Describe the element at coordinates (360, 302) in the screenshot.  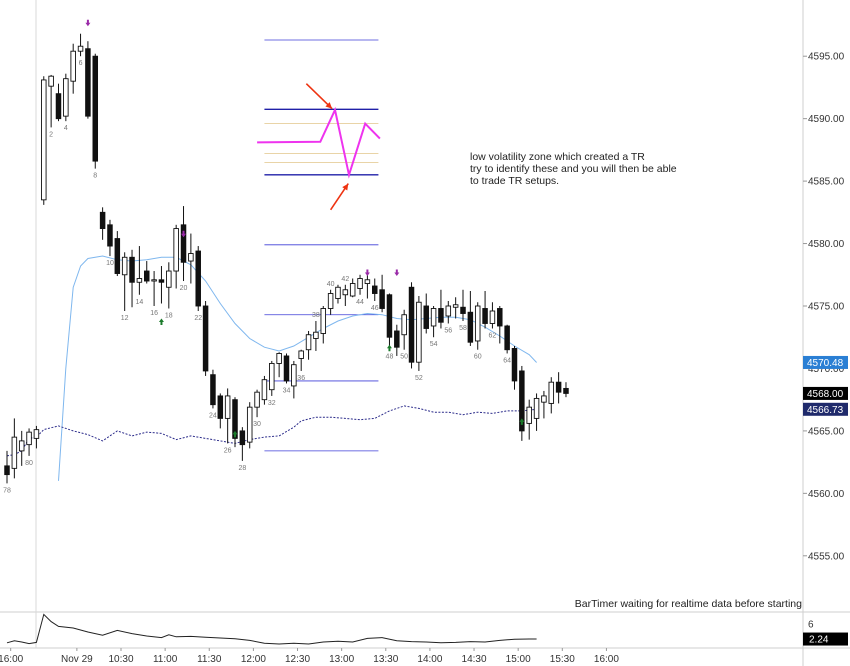
I see `bar-number-label: 44` at that location.